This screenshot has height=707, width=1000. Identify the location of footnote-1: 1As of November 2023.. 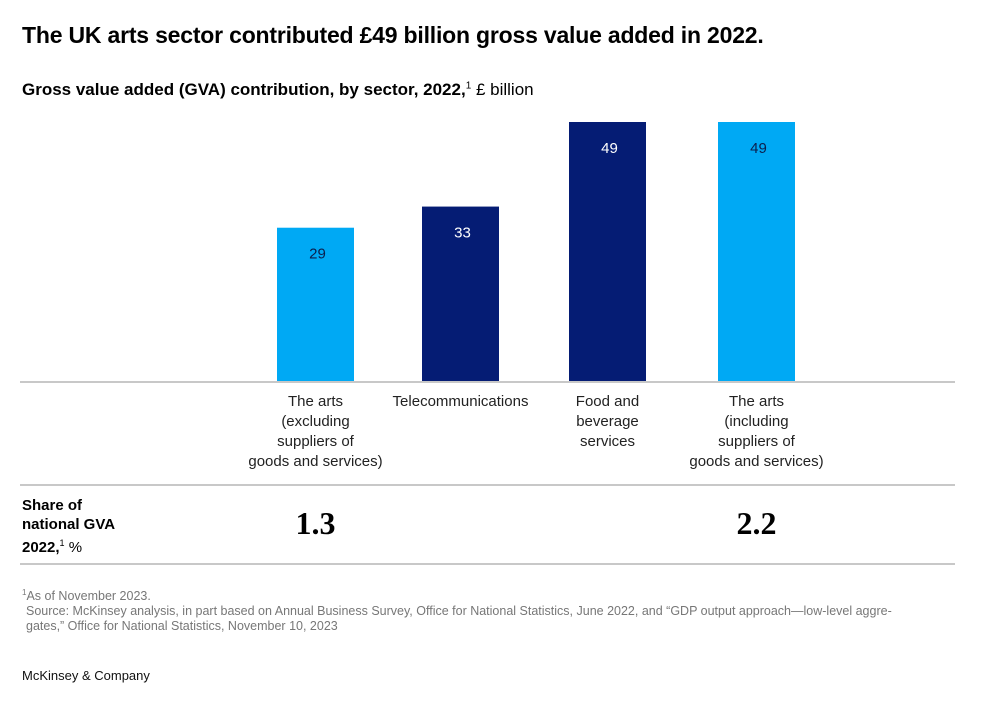
(86, 596).